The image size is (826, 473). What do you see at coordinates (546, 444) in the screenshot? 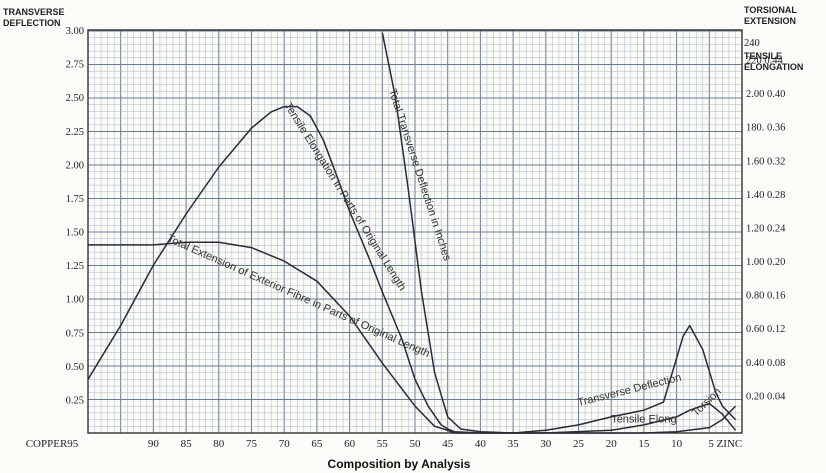
I see `x-tick-label: 30` at bounding box center [546, 444].